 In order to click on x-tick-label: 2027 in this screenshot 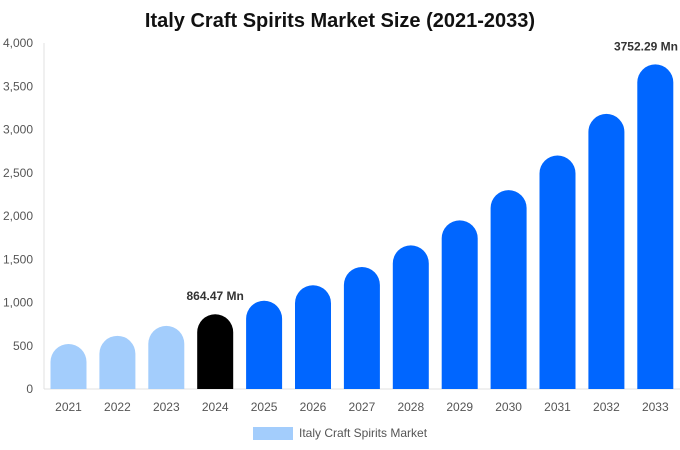, I will do `click(362, 407)`.